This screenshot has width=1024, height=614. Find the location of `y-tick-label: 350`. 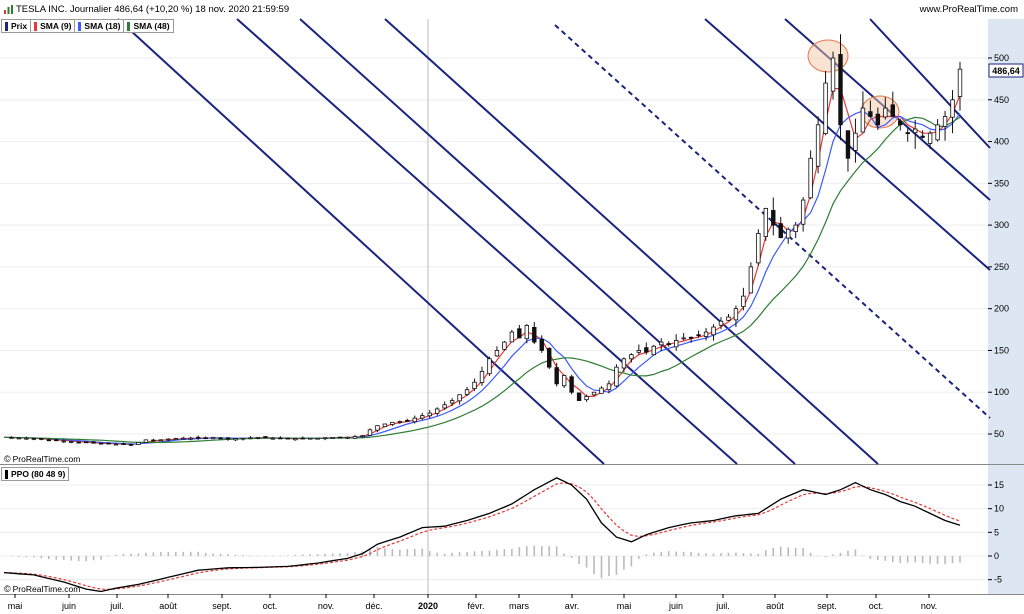

y-tick-label: 350 is located at coordinates (1001, 183).